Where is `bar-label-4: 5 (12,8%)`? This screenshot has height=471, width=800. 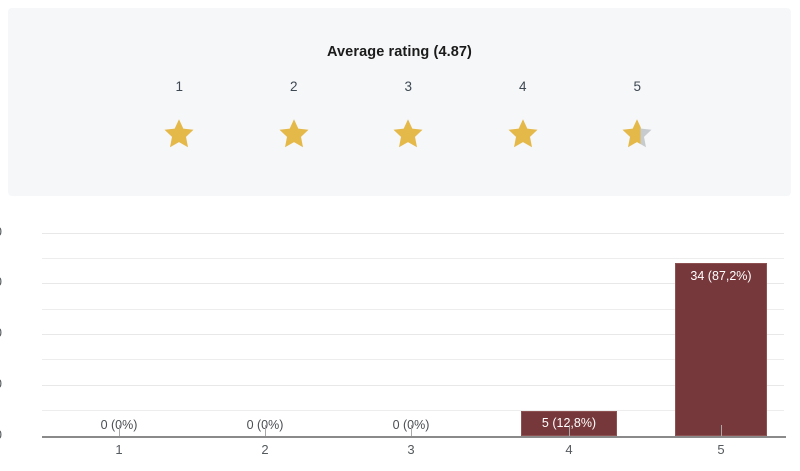 bar-label-4: 5 (12,8%) is located at coordinates (569, 422).